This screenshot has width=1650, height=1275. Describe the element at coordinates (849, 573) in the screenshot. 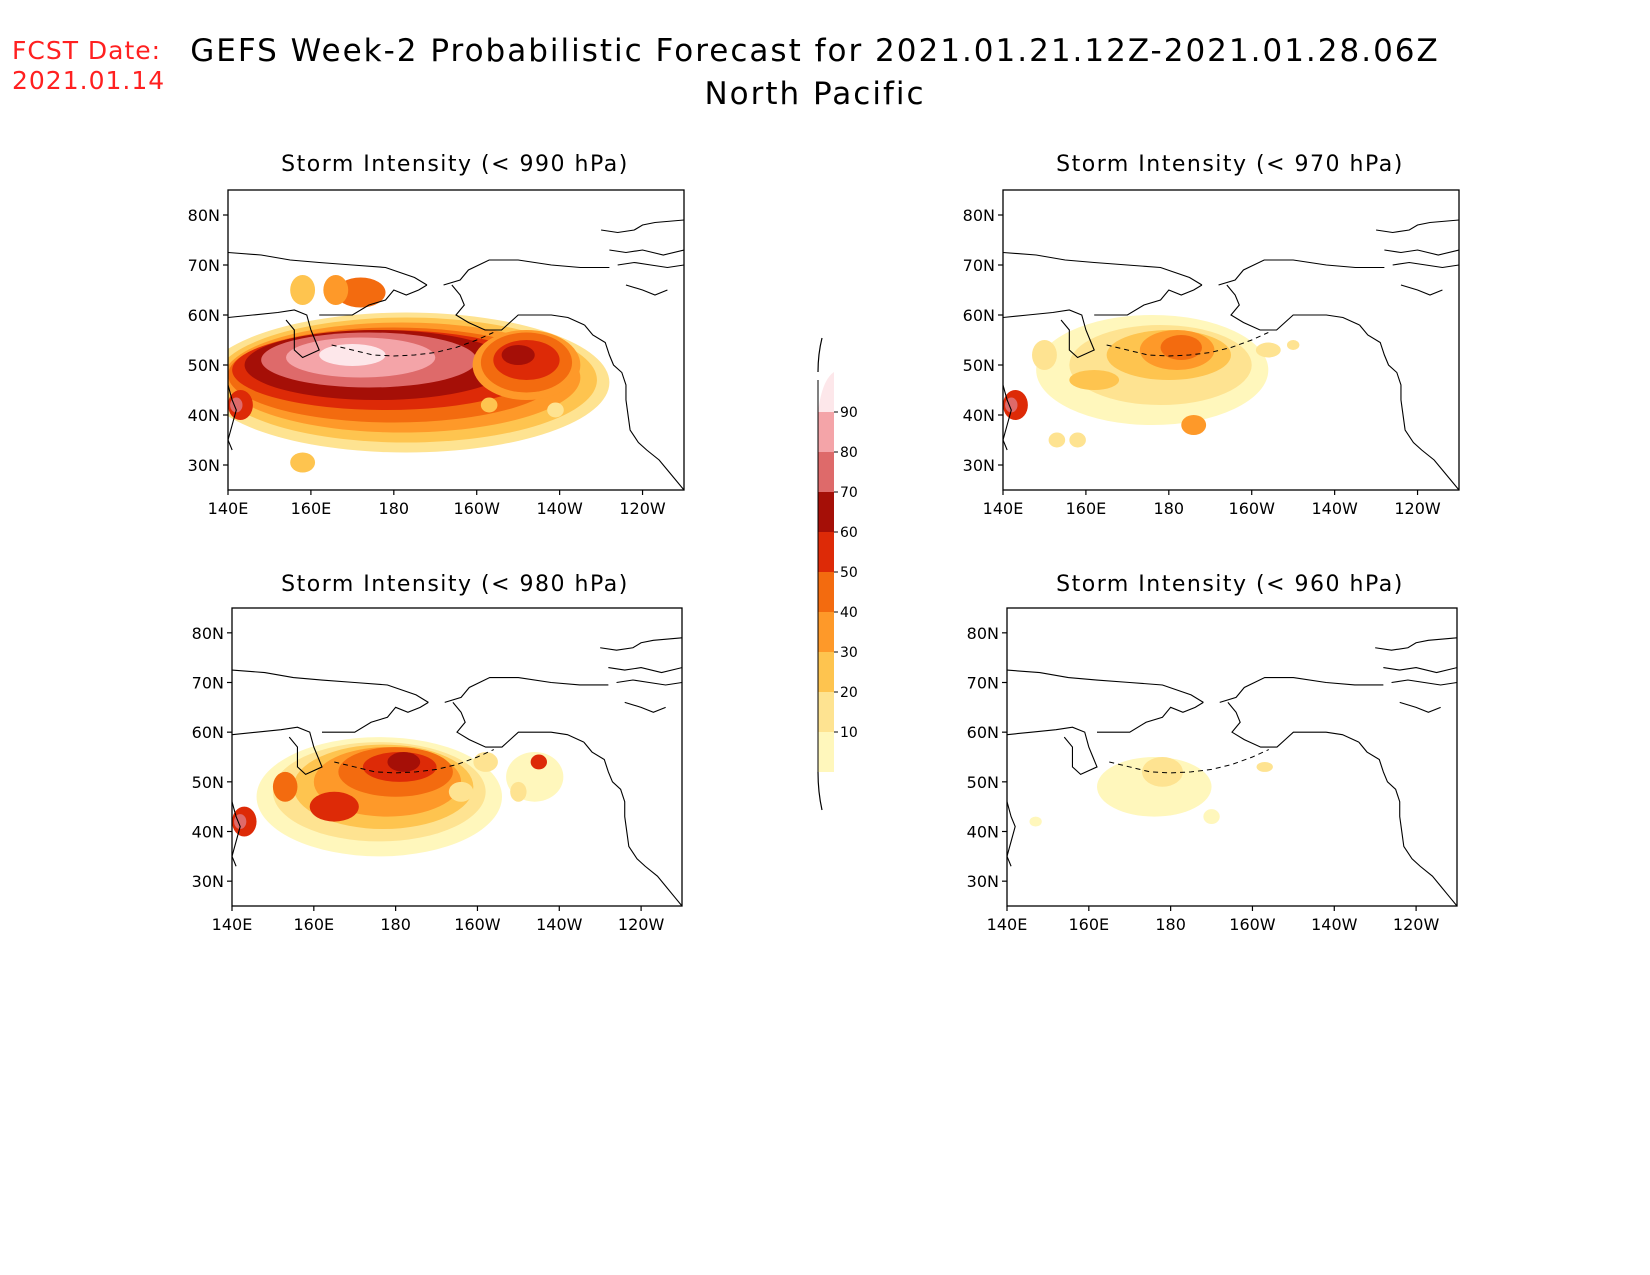

I see `colorbar-label: 50` at that location.